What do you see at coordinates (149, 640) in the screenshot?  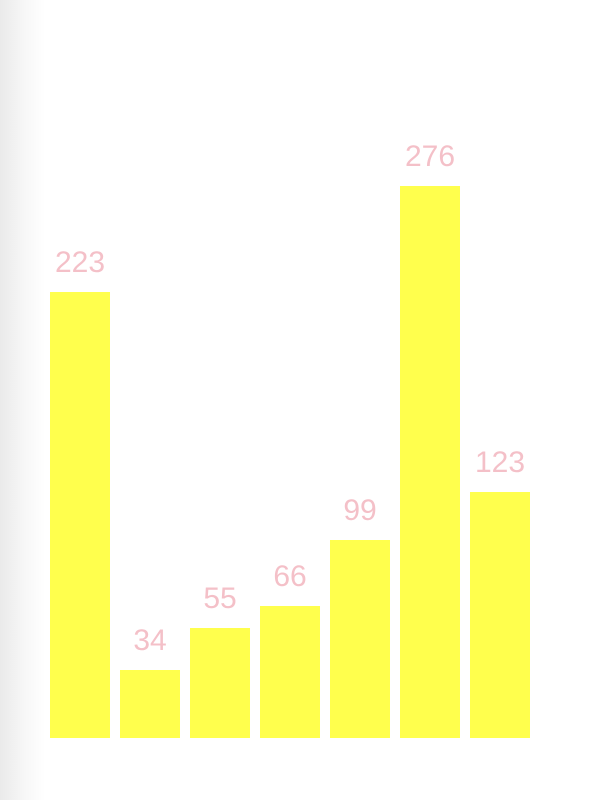 I see `bar-value-label-1: 34` at bounding box center [149, 640].